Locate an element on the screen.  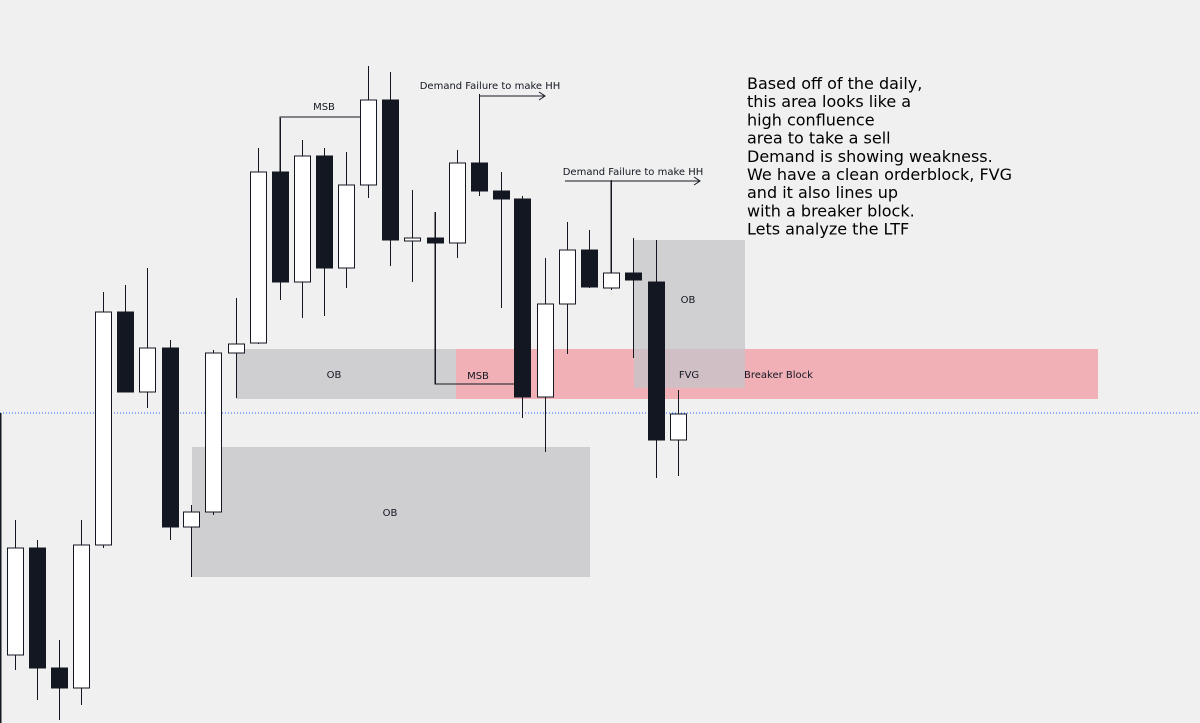
note-line: Demand is showing weakness. is located at coordinates (870, 156).